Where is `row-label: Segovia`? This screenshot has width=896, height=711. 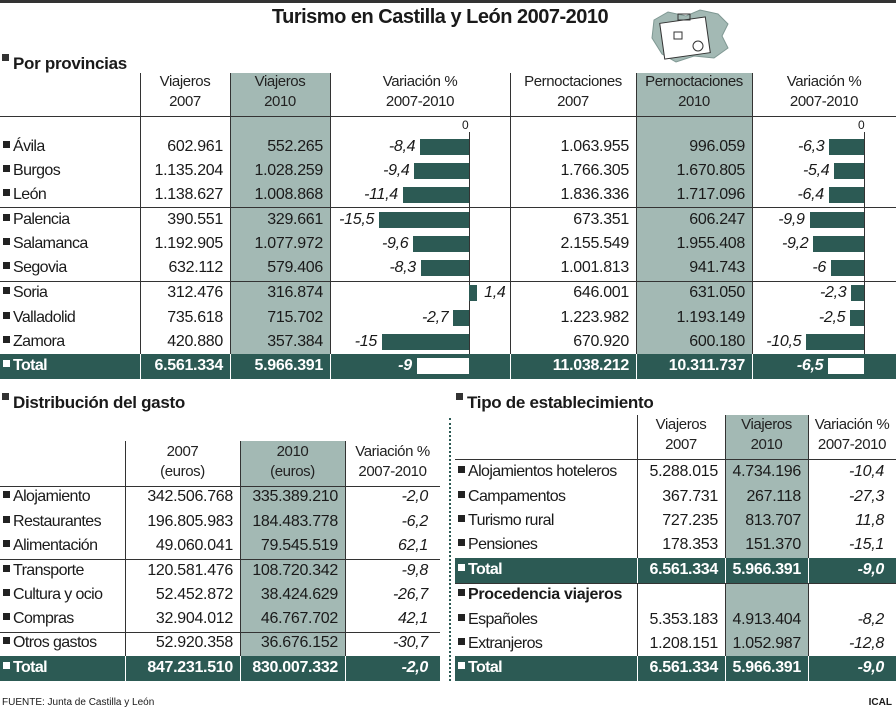
row-label: Segovia is located at coordinates (40, 267).